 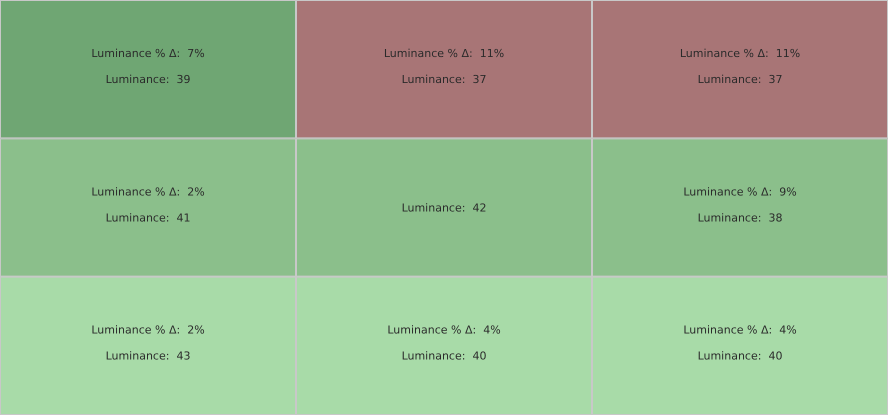 What do you see at coordinates (740, 191) in the screenshot?
I see `annotation: Luminance % Δ: 9%` at bounding box center [740, 191].